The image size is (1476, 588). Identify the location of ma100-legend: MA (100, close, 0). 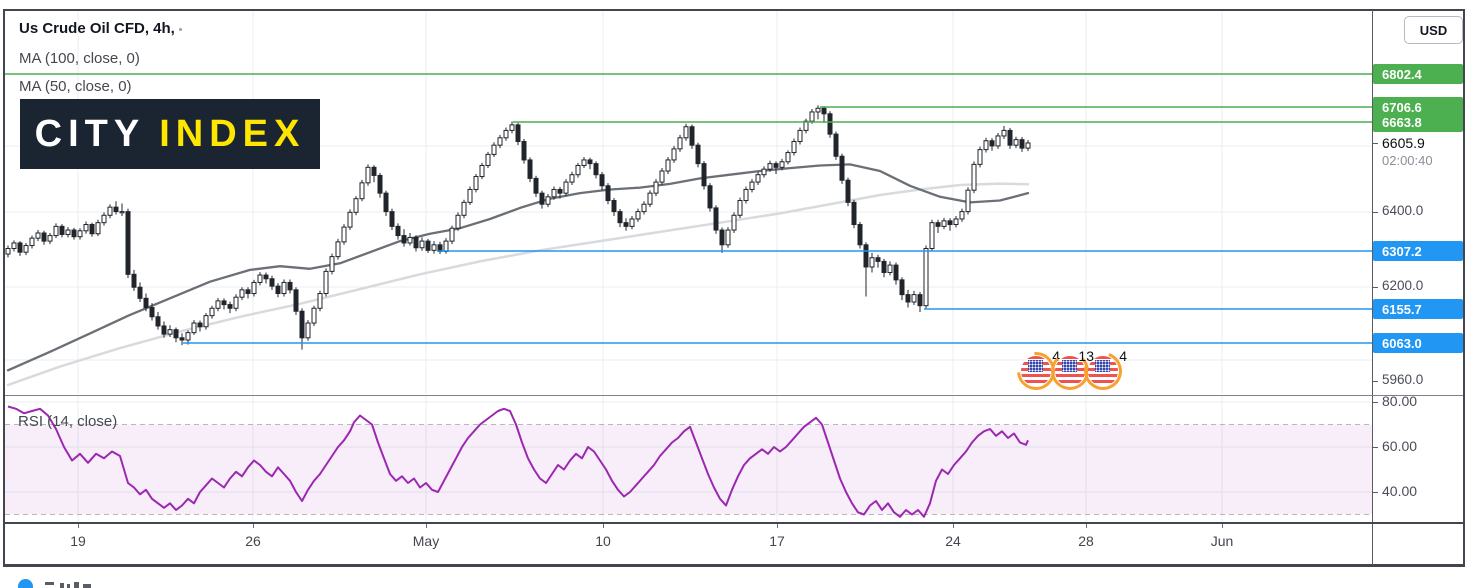
(79, 58).